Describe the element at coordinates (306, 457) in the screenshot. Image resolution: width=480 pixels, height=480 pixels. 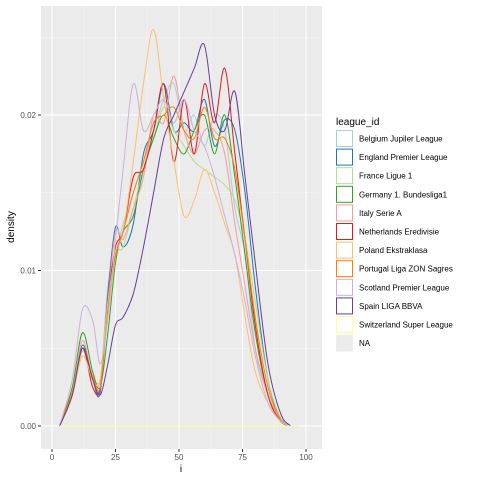
I see `x-tick-label: 100` at that location.